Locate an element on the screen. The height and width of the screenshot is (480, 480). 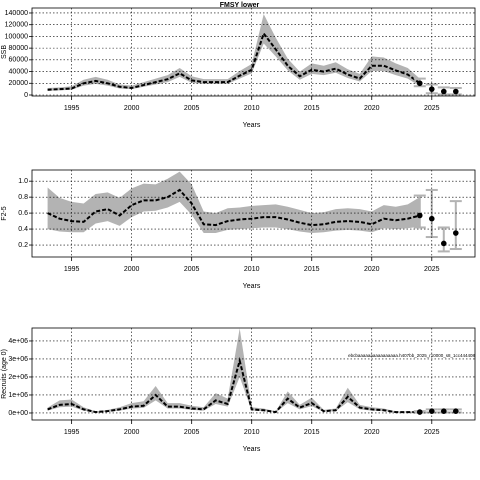
y-tick-label: 0.6 is located at coordinates (23, 213).